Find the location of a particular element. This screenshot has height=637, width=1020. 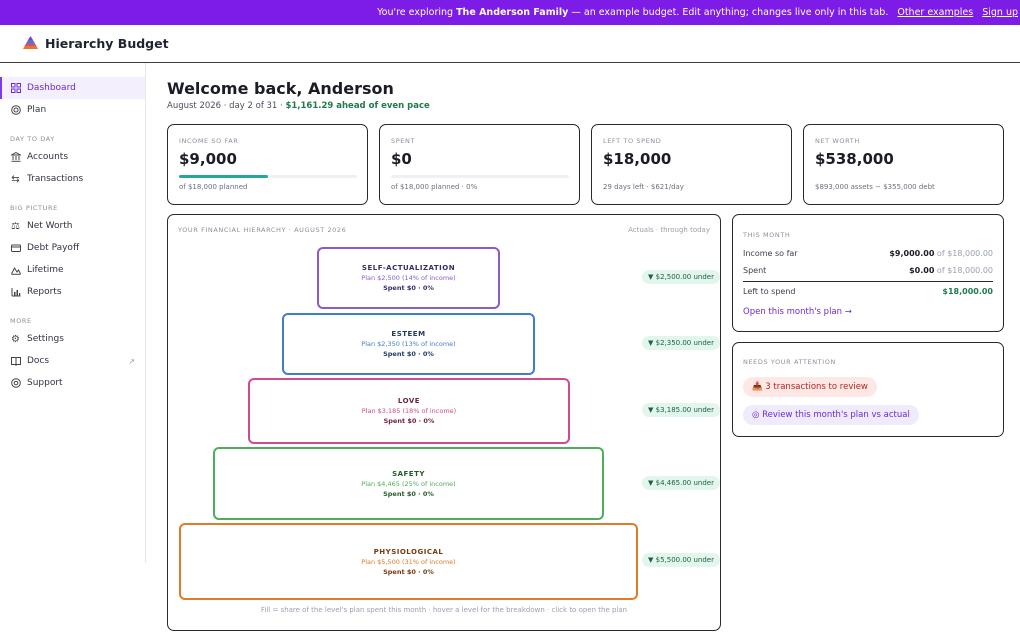

this-month-label: THIS MONTH is located at coordinates (767, 235).